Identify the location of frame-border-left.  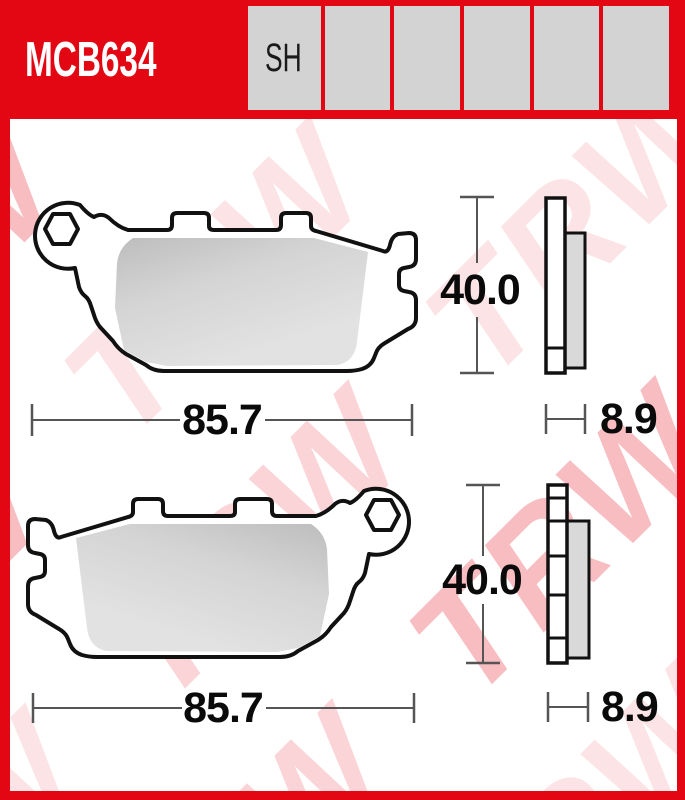
(5, 400).